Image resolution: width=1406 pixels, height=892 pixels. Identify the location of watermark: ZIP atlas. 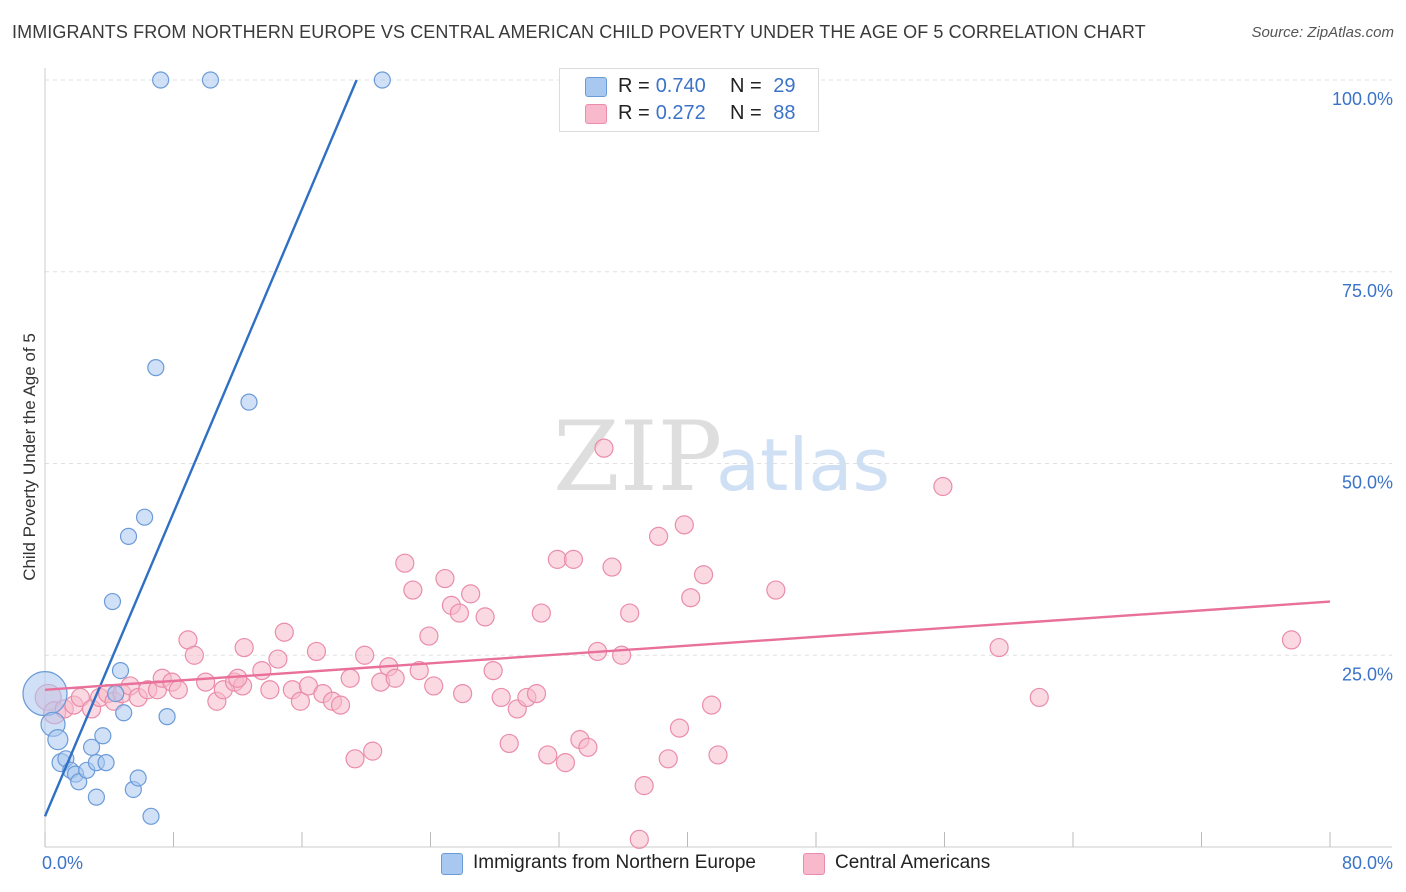
(721, 457).